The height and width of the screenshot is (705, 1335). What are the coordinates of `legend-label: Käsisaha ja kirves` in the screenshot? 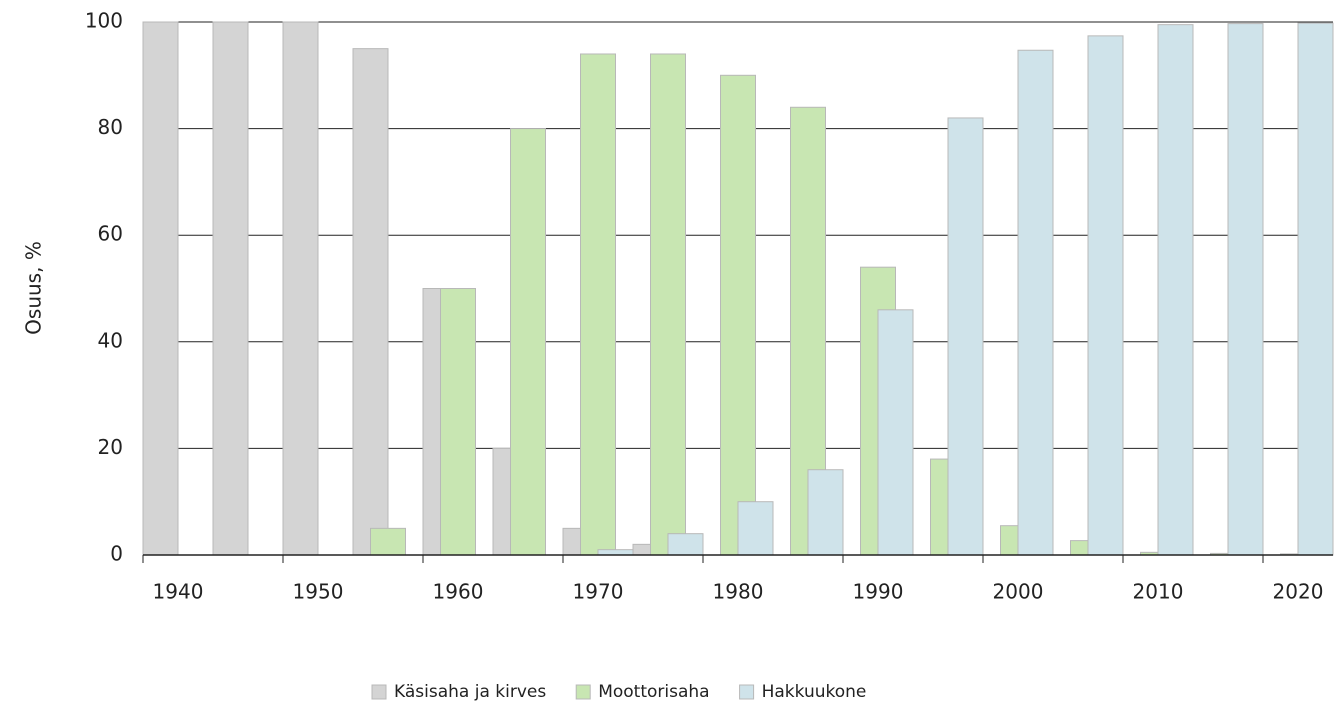 It's located at (470, 692).